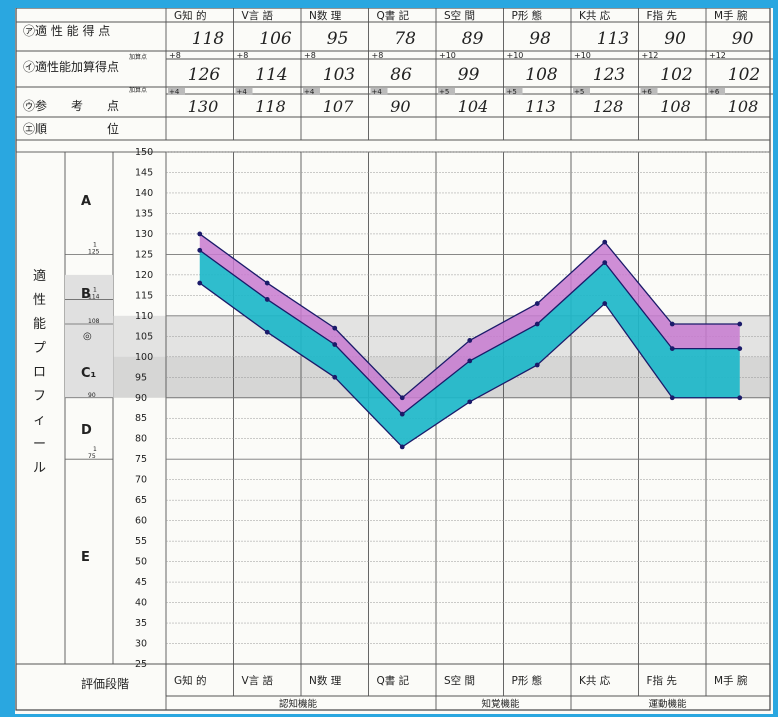 The width and height of the screenshot is (778, 717). What do you see at coordinates (400, 106) in the screenshot?
I see `reference-score-3: 90` at bounding box center [400, 106].